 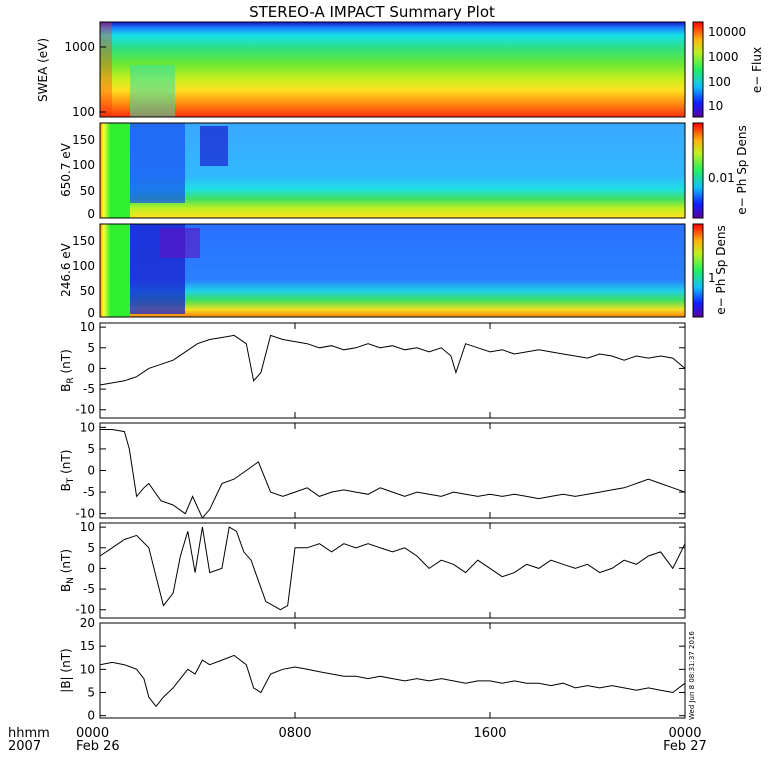 I want to click on pa650-ytick-label: 50, so click(x=87, y=191).